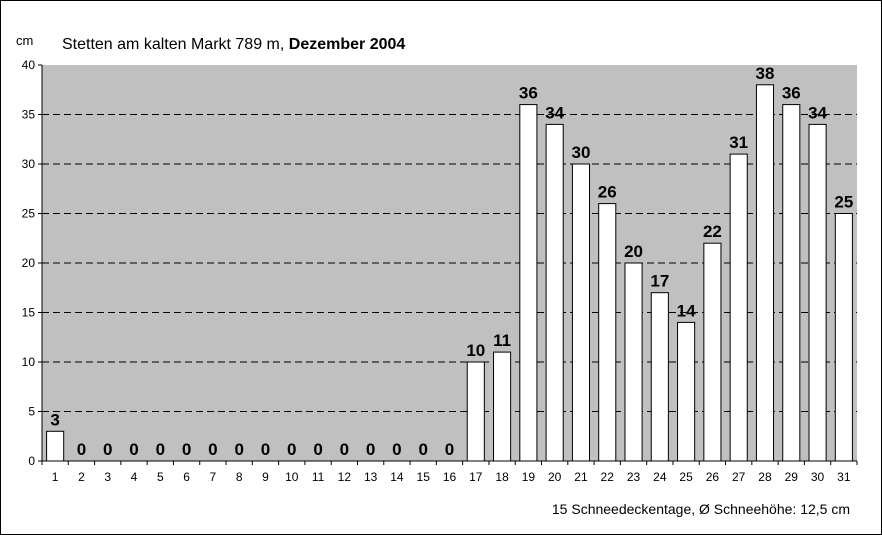  What do you see at coordinates (843, 202) in the screenshot?
I see `data-label-day-31: 25` at bounding box center [843, 202].